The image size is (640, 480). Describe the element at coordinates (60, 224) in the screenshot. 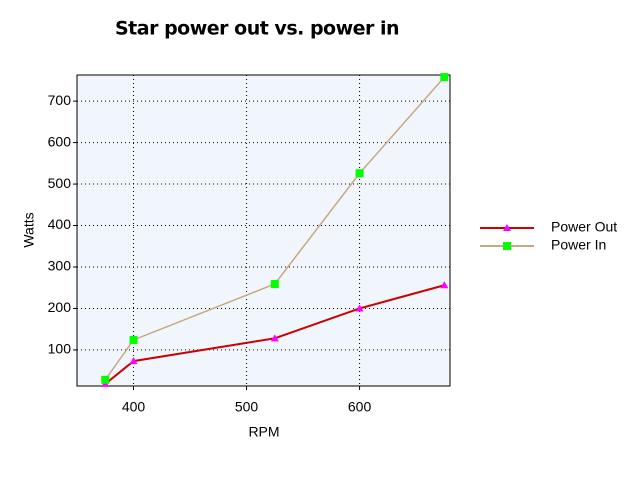

I see `y-tick-label: 400` at that location.